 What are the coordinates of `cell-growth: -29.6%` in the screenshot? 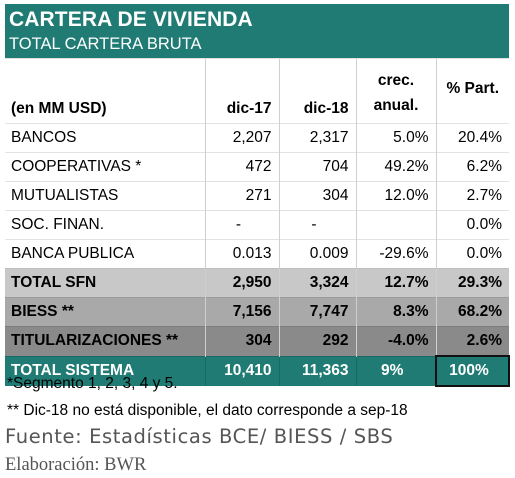 It's located at (395, 254).